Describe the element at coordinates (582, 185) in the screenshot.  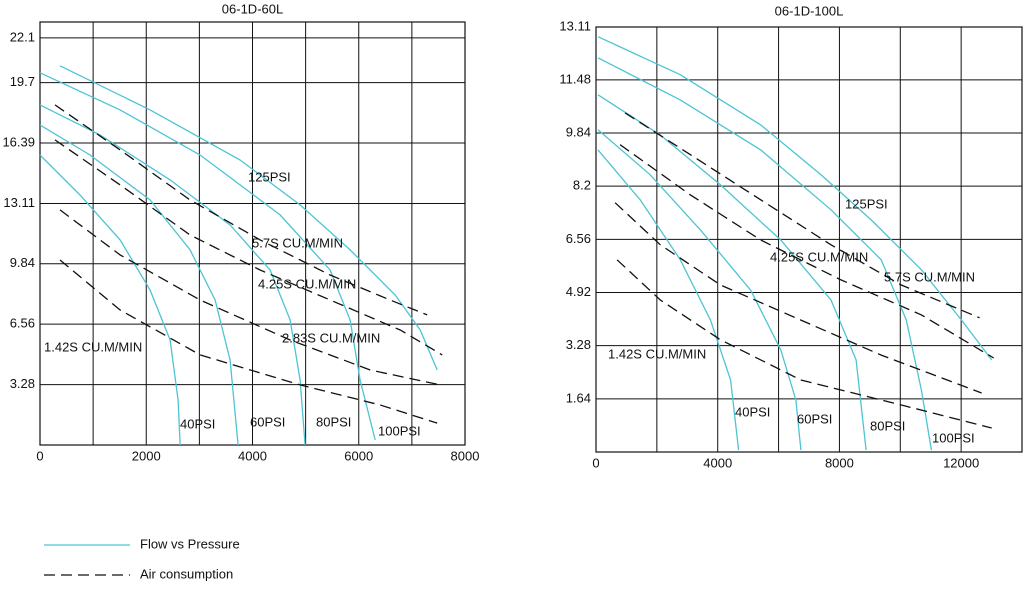
I see `y-tick-label: 8.2` at that location.